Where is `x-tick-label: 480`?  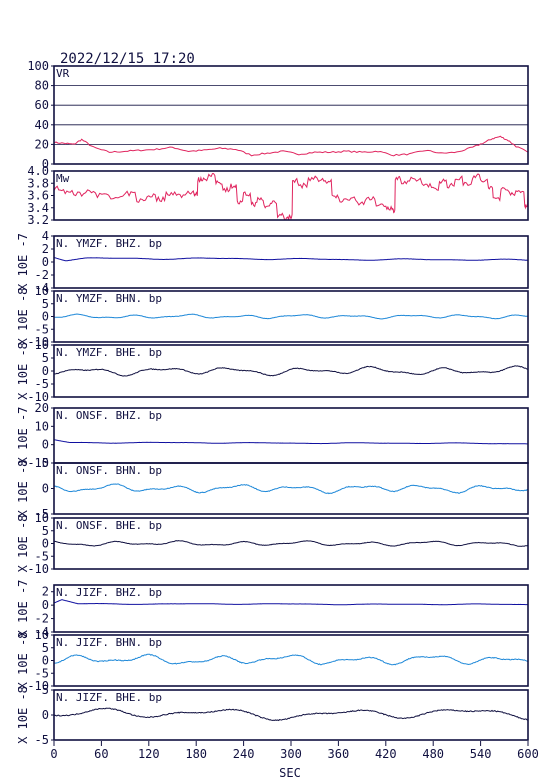 x-tick-label: 480 is located at coordinates (433, 754).